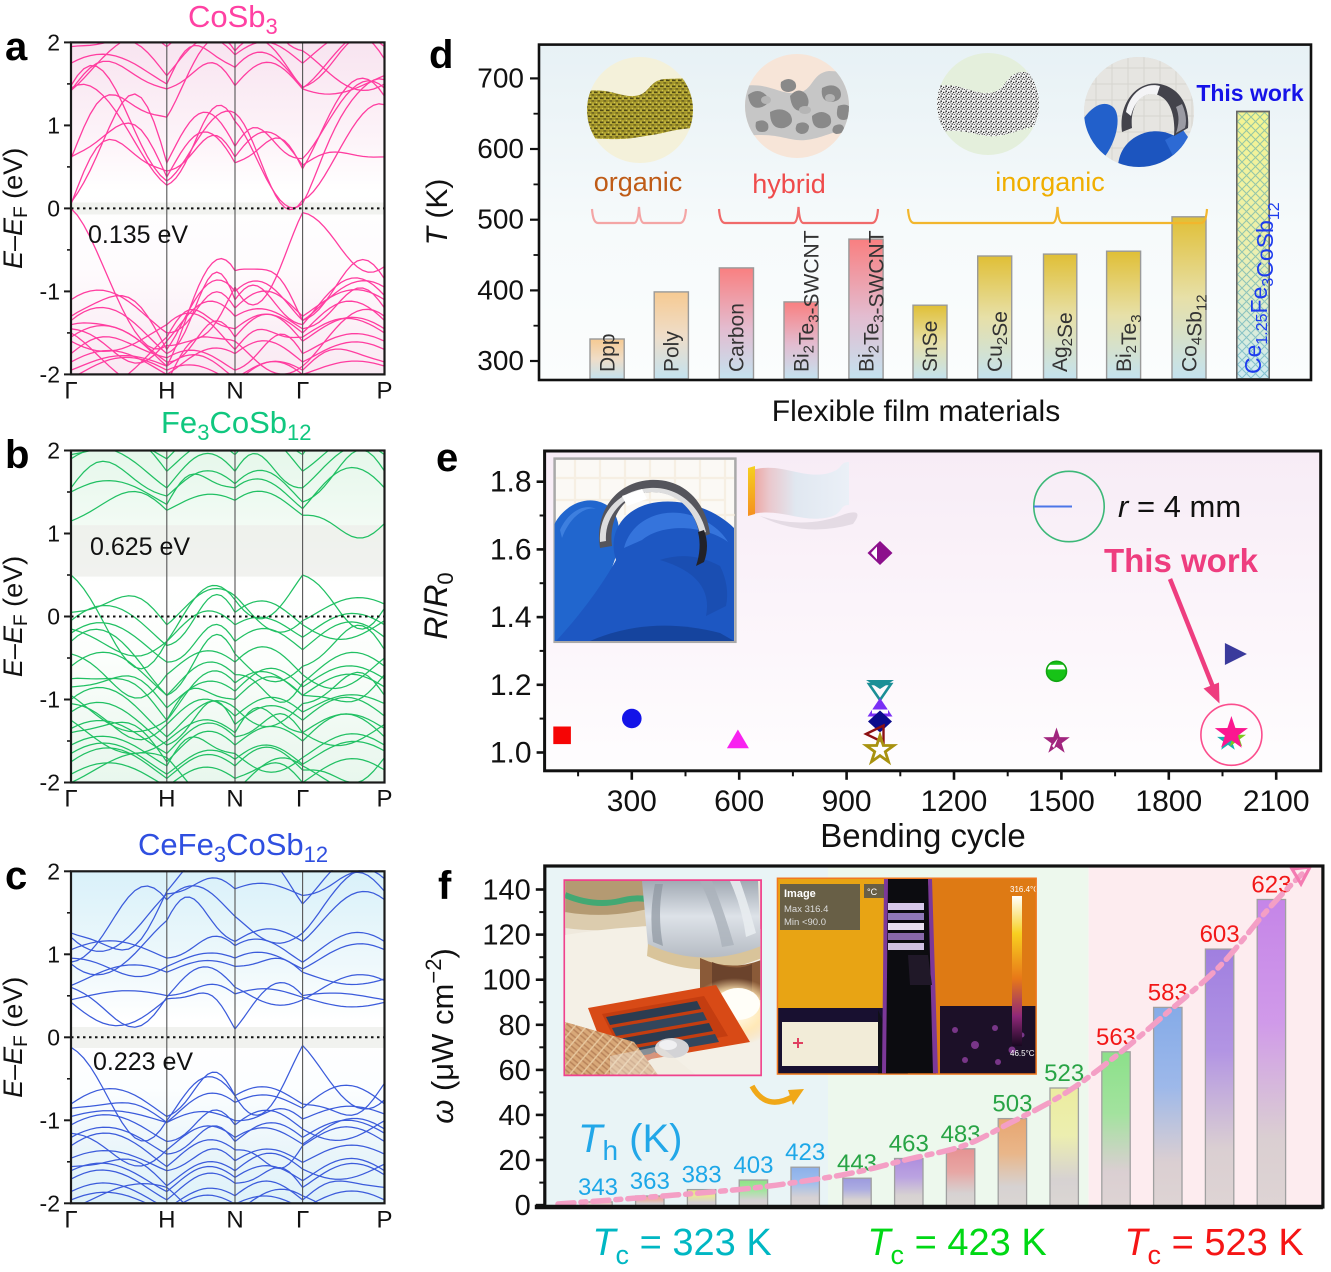 The width and height of the screenshot is (1331, 1272). I want to click on svg-text: 603, so click(1220, 934).